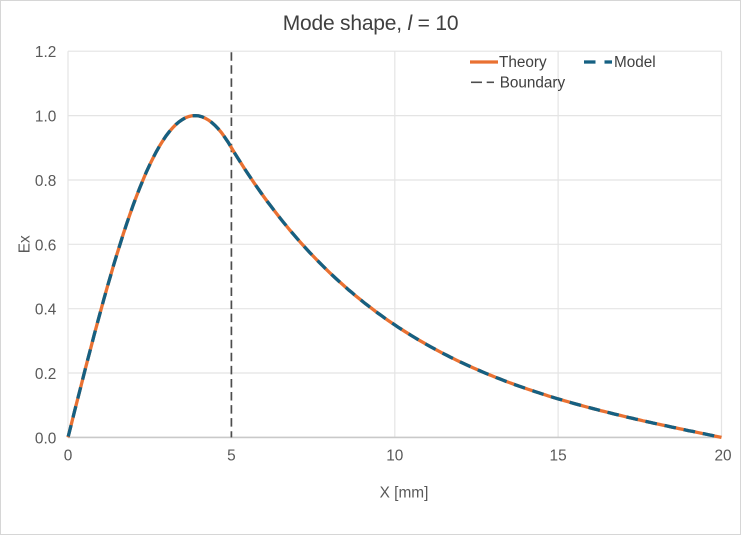 This screenshot has width=741, height=535. What do you see at coordinates (45, 374) in the screenshot?
I see `svg-text: 0.2` at bounding box center [45, 374].